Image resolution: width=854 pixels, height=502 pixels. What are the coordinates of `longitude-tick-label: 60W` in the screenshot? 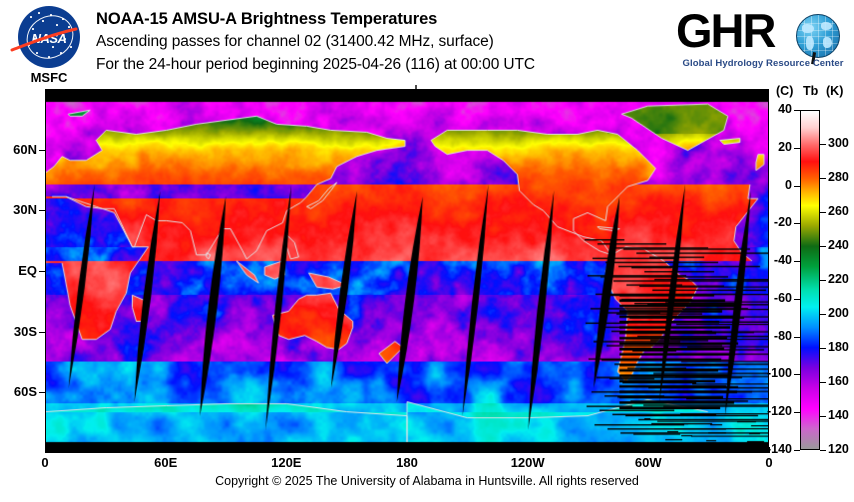 It's located at (648, 462).